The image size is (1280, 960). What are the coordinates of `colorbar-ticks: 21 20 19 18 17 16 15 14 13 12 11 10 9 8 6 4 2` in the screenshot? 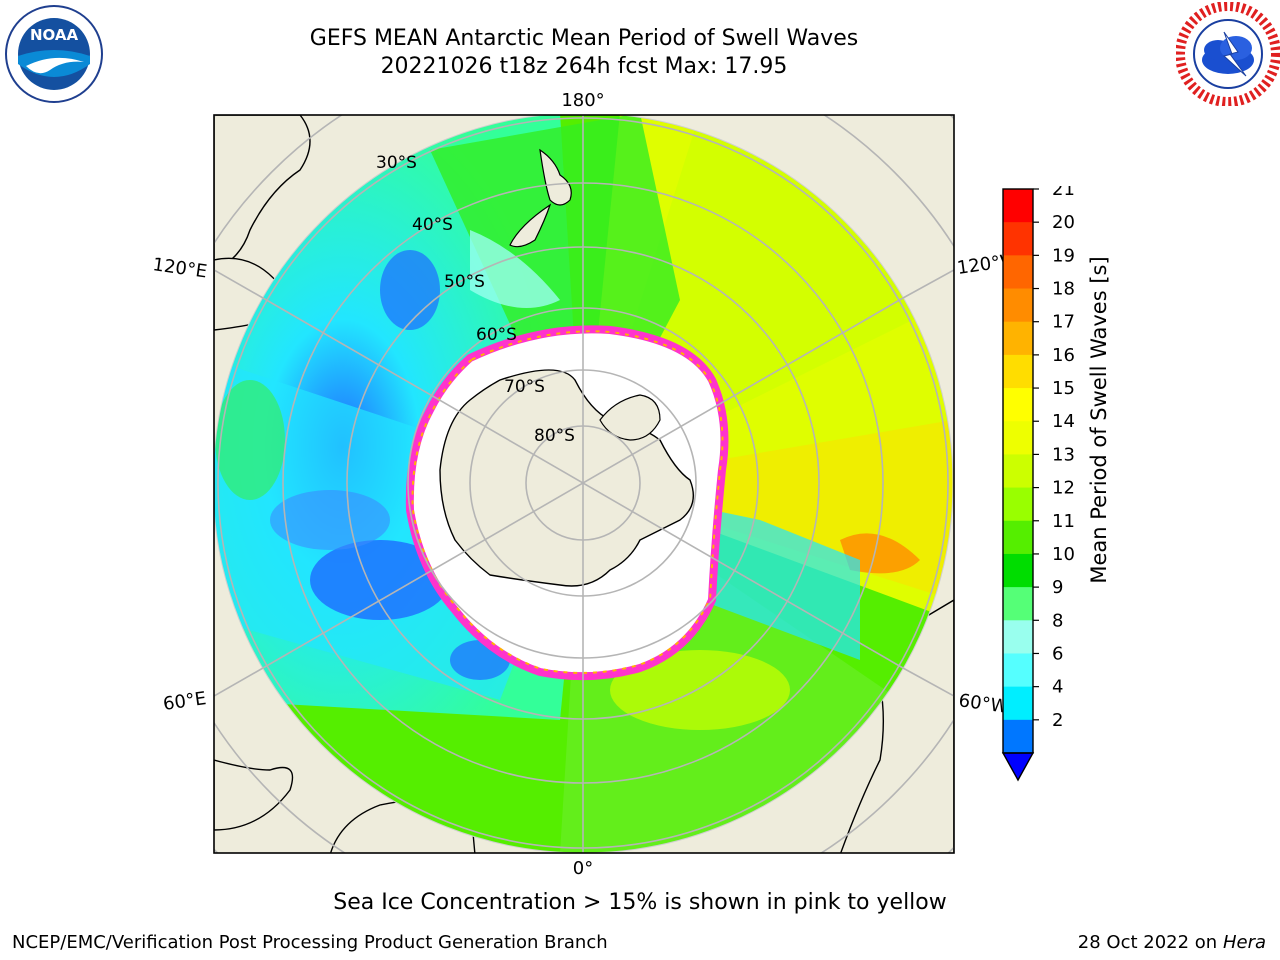 It's located at (1054, 458).